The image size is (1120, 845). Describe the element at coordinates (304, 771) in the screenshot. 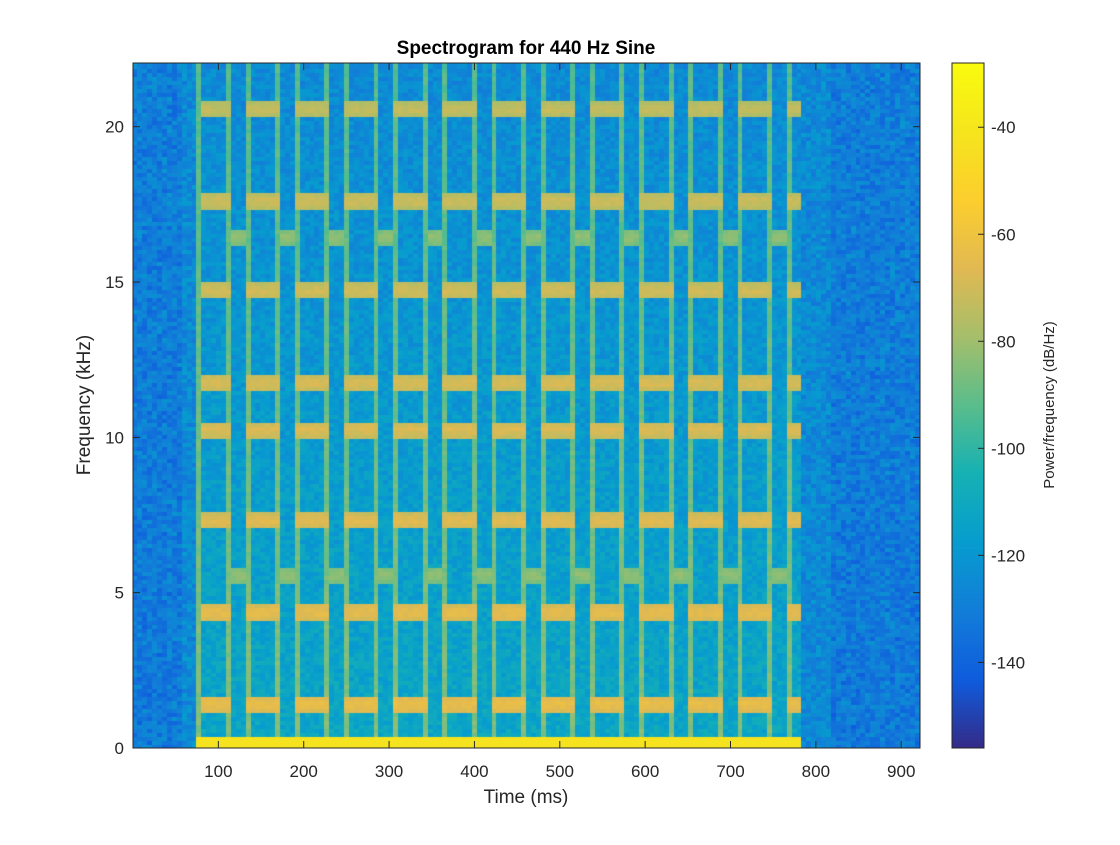

I see `x-tick-label: 200` at that location.